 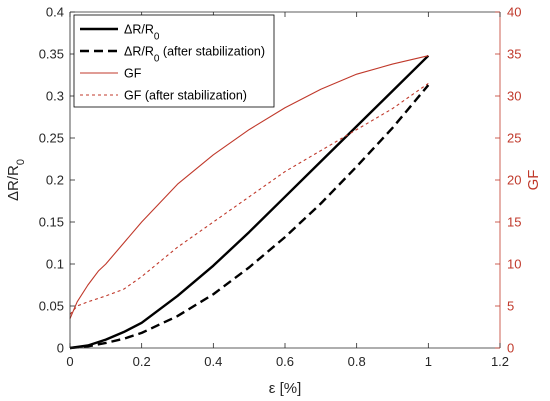 I want to click on legend-label-gf-main: GF, so click(x=133, y=74).